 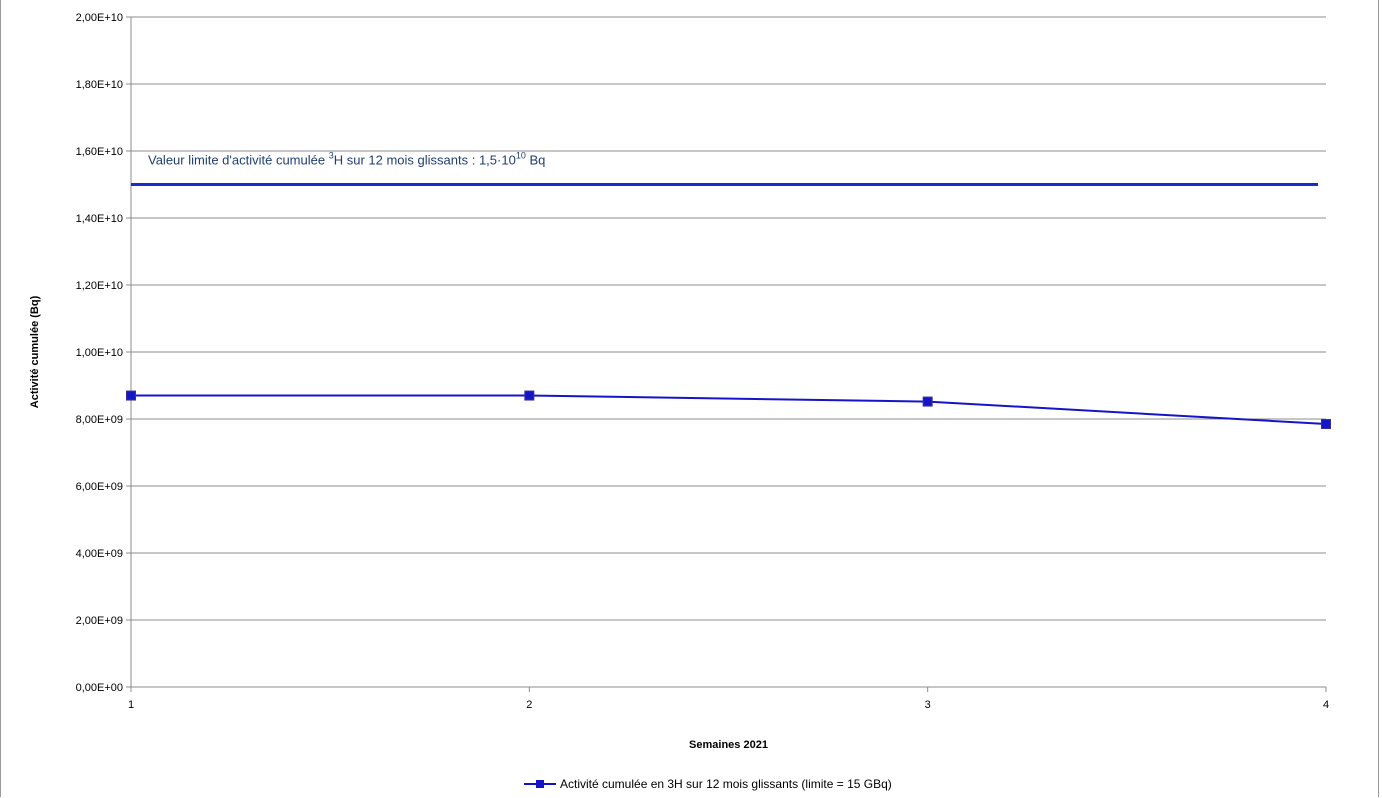 I want to click on y-tick-label: 8,00E+09, so click(x=99, y=420).